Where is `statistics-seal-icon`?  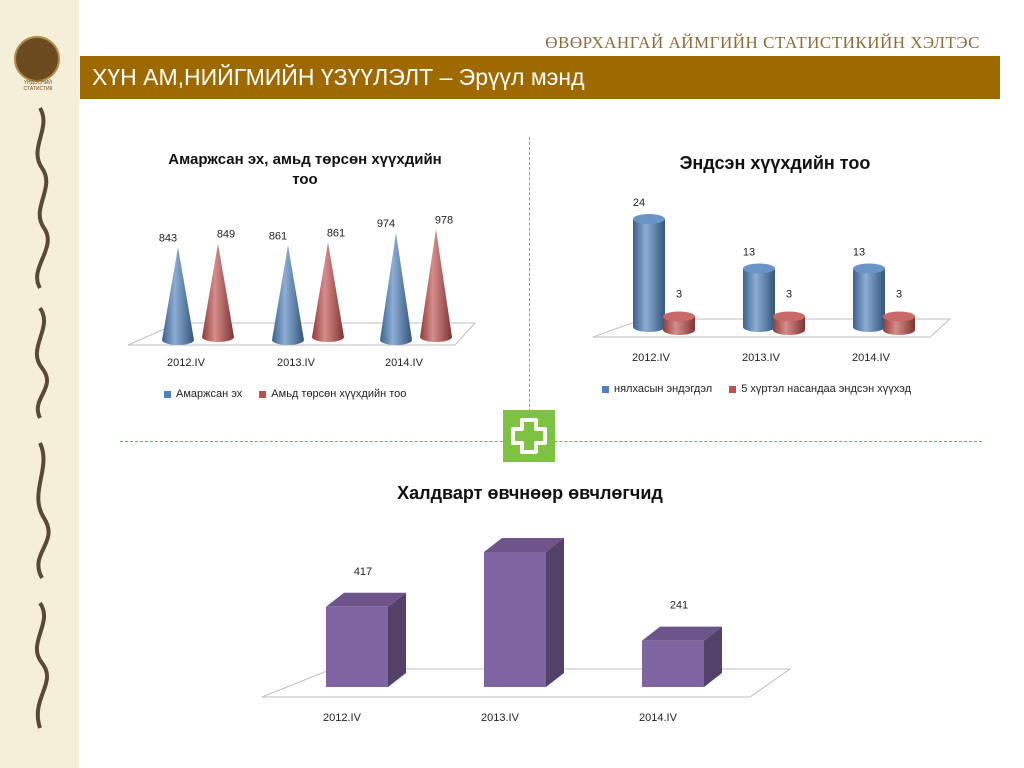 statistics-seal-icon is located at coordinates (37, 59).